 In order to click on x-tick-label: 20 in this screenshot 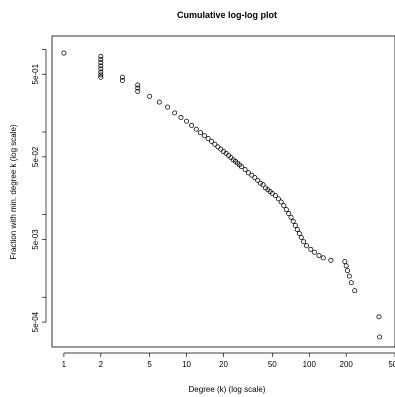, I will do `click(223, 364)`.